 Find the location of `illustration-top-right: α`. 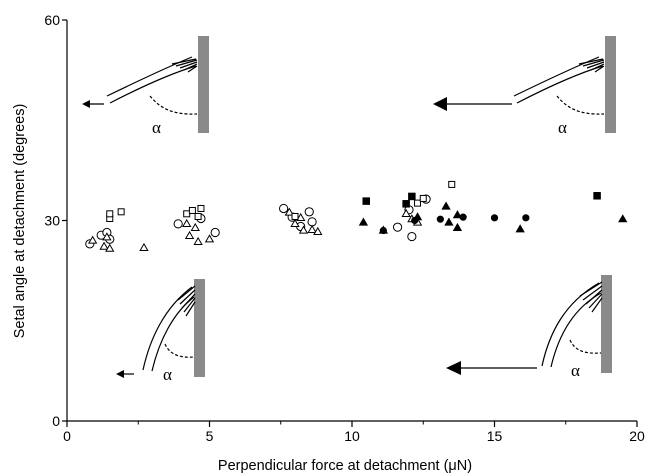

illustration-top-right: α is located at coordinates (524, 86).